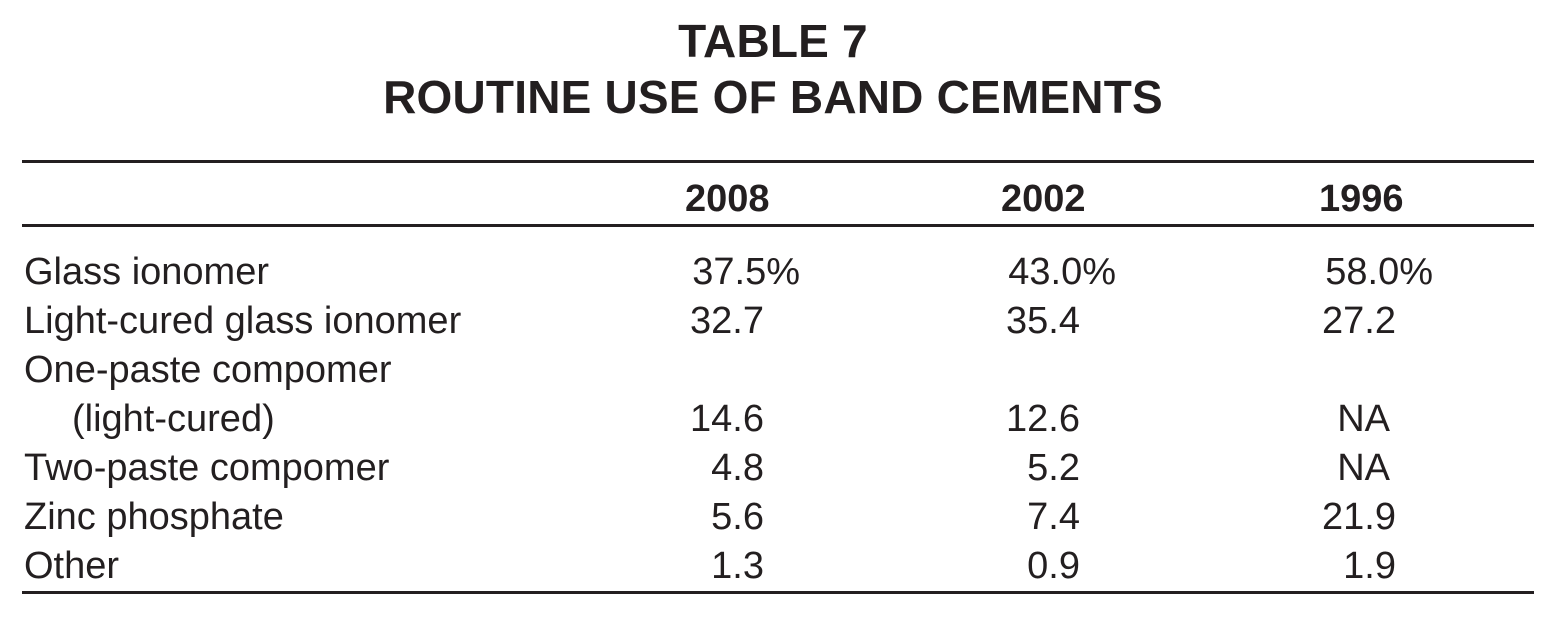 Image resolution: width=1546 pixels, height=636 pixels. I want to click on cell-2002: 0.9, so click(1053, 566).